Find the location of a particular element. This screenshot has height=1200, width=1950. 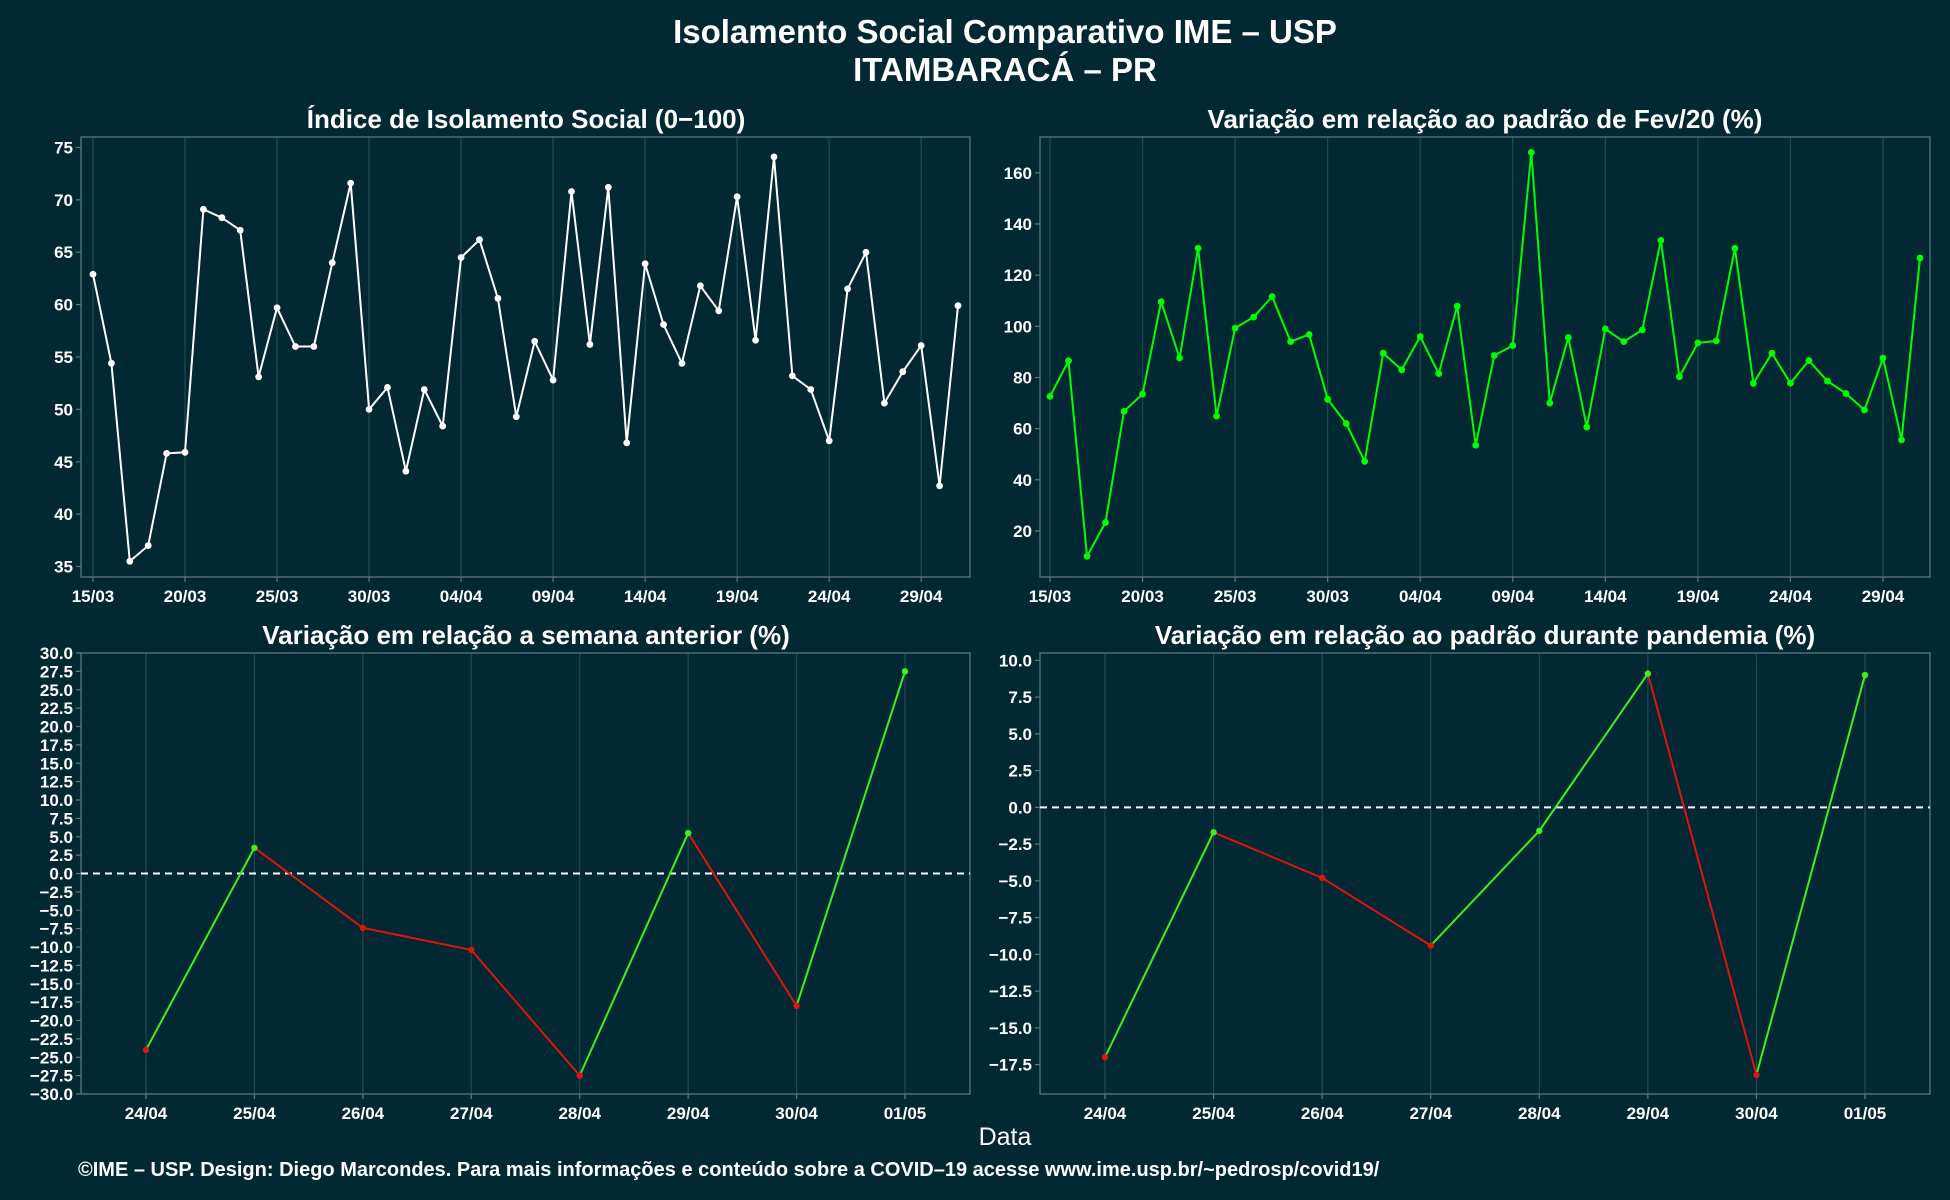

y-tick-label: 2.5 is located at coordinates (1020, 771).